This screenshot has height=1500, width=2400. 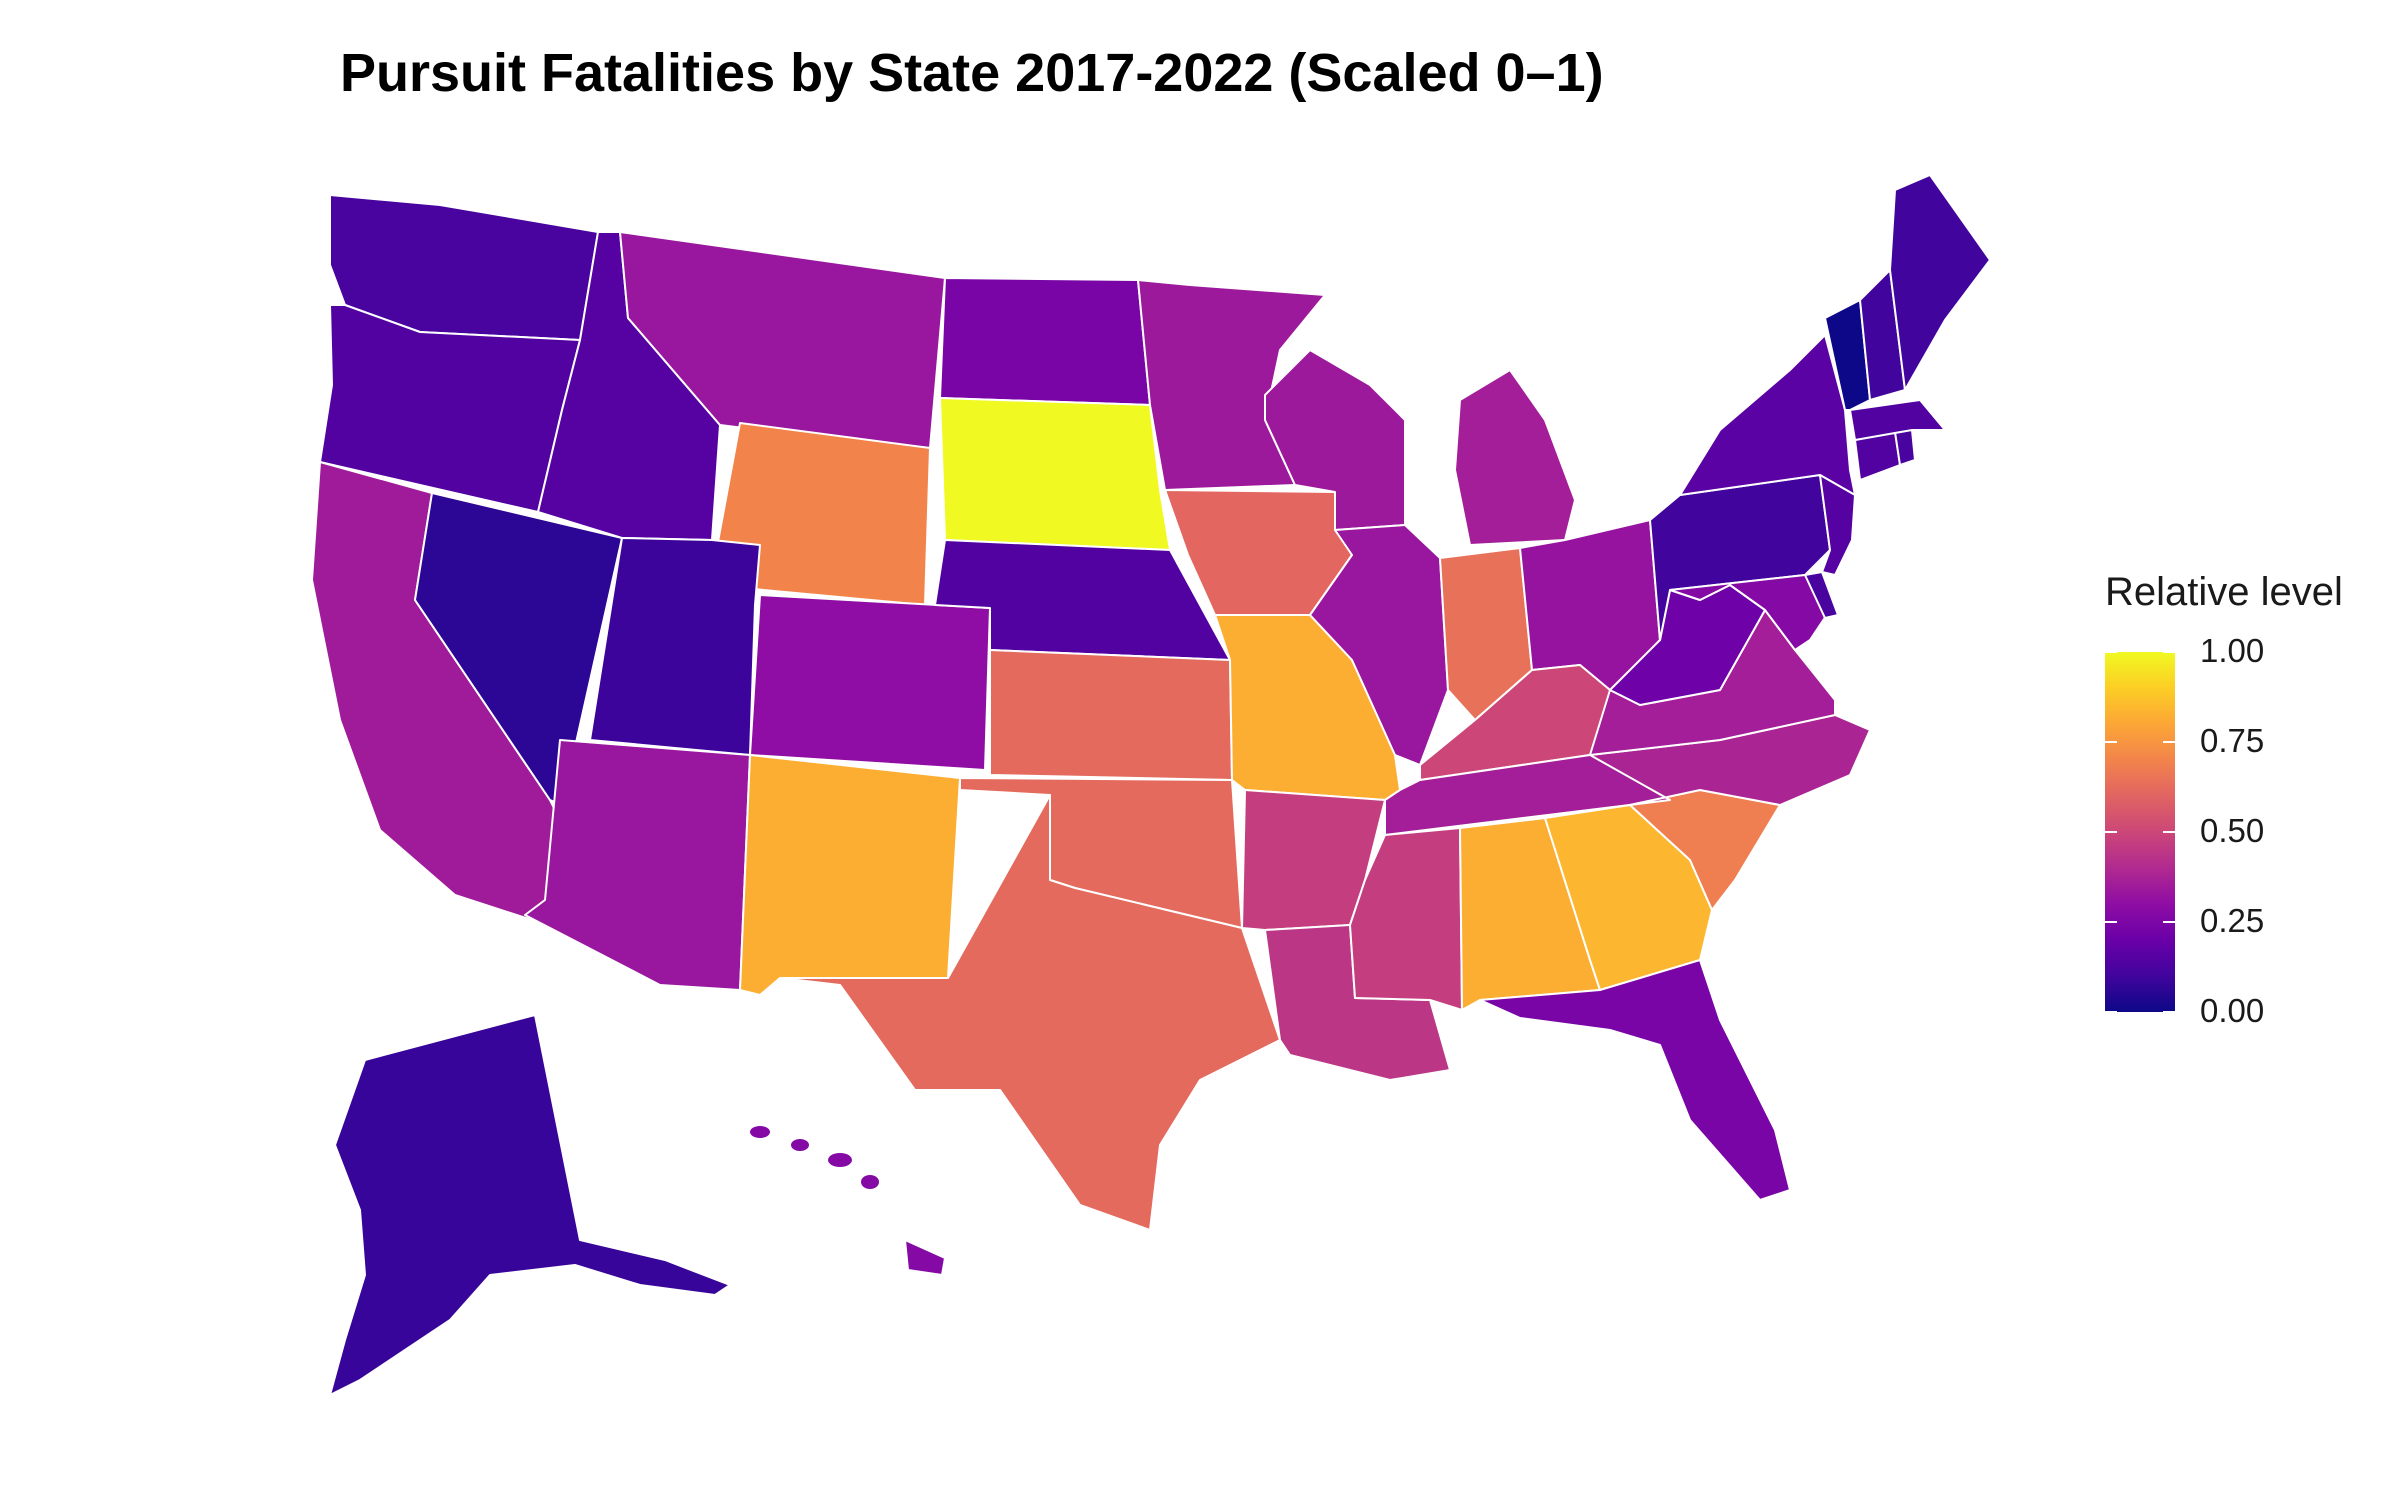 I want to click on state-illinois, so click(x=1379, y=645).